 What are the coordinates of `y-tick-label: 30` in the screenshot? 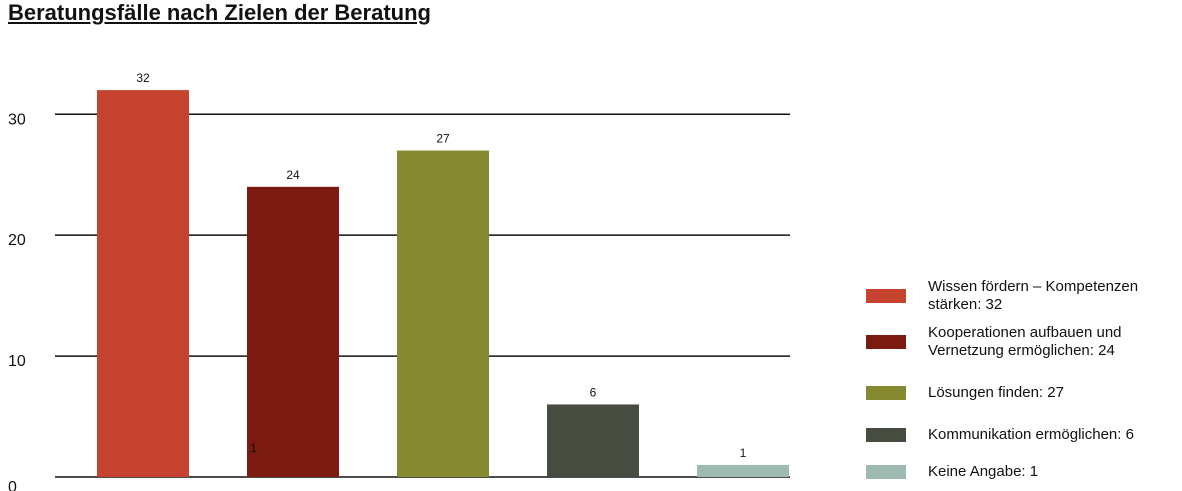 It's located at (17, 119).